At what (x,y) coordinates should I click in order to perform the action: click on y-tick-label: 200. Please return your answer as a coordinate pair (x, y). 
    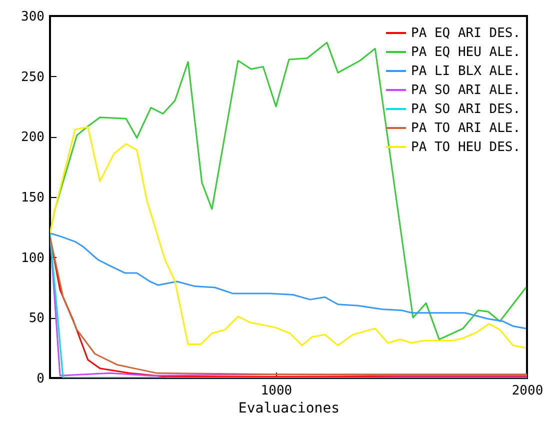
    Looking at the image, I should click on (32, 138).